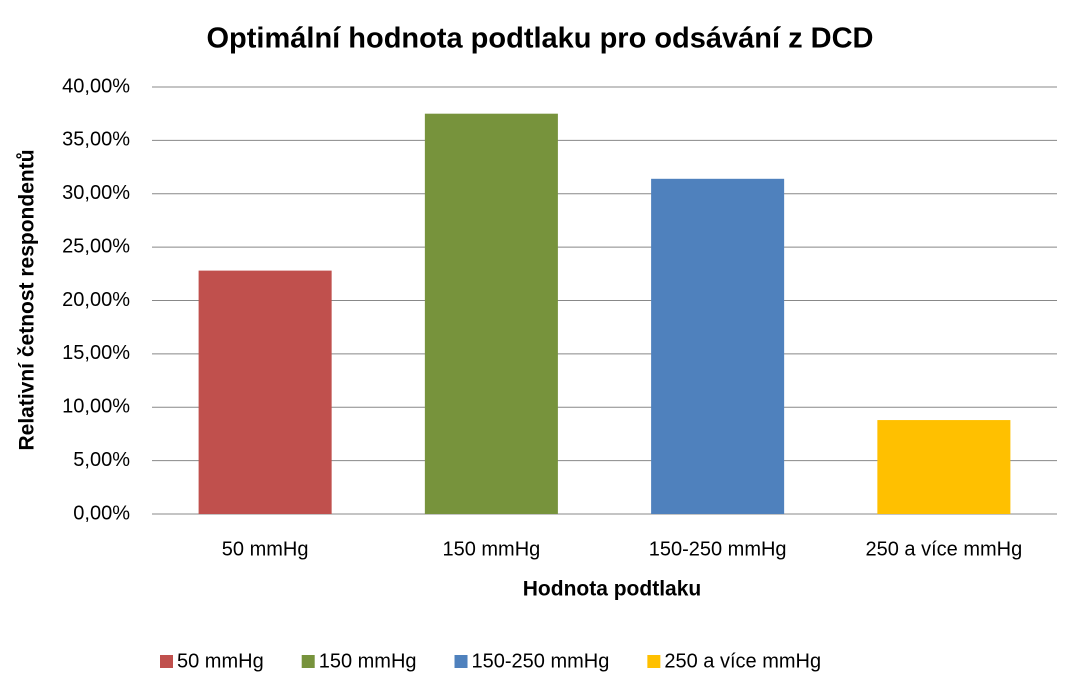 This screenshot has width=1066, height=675. What do you see at coordinates (27, 299) in the screenshot?
I see `y-axis-title: Relativní četnost respondentů` at bounding box center [27, 299].